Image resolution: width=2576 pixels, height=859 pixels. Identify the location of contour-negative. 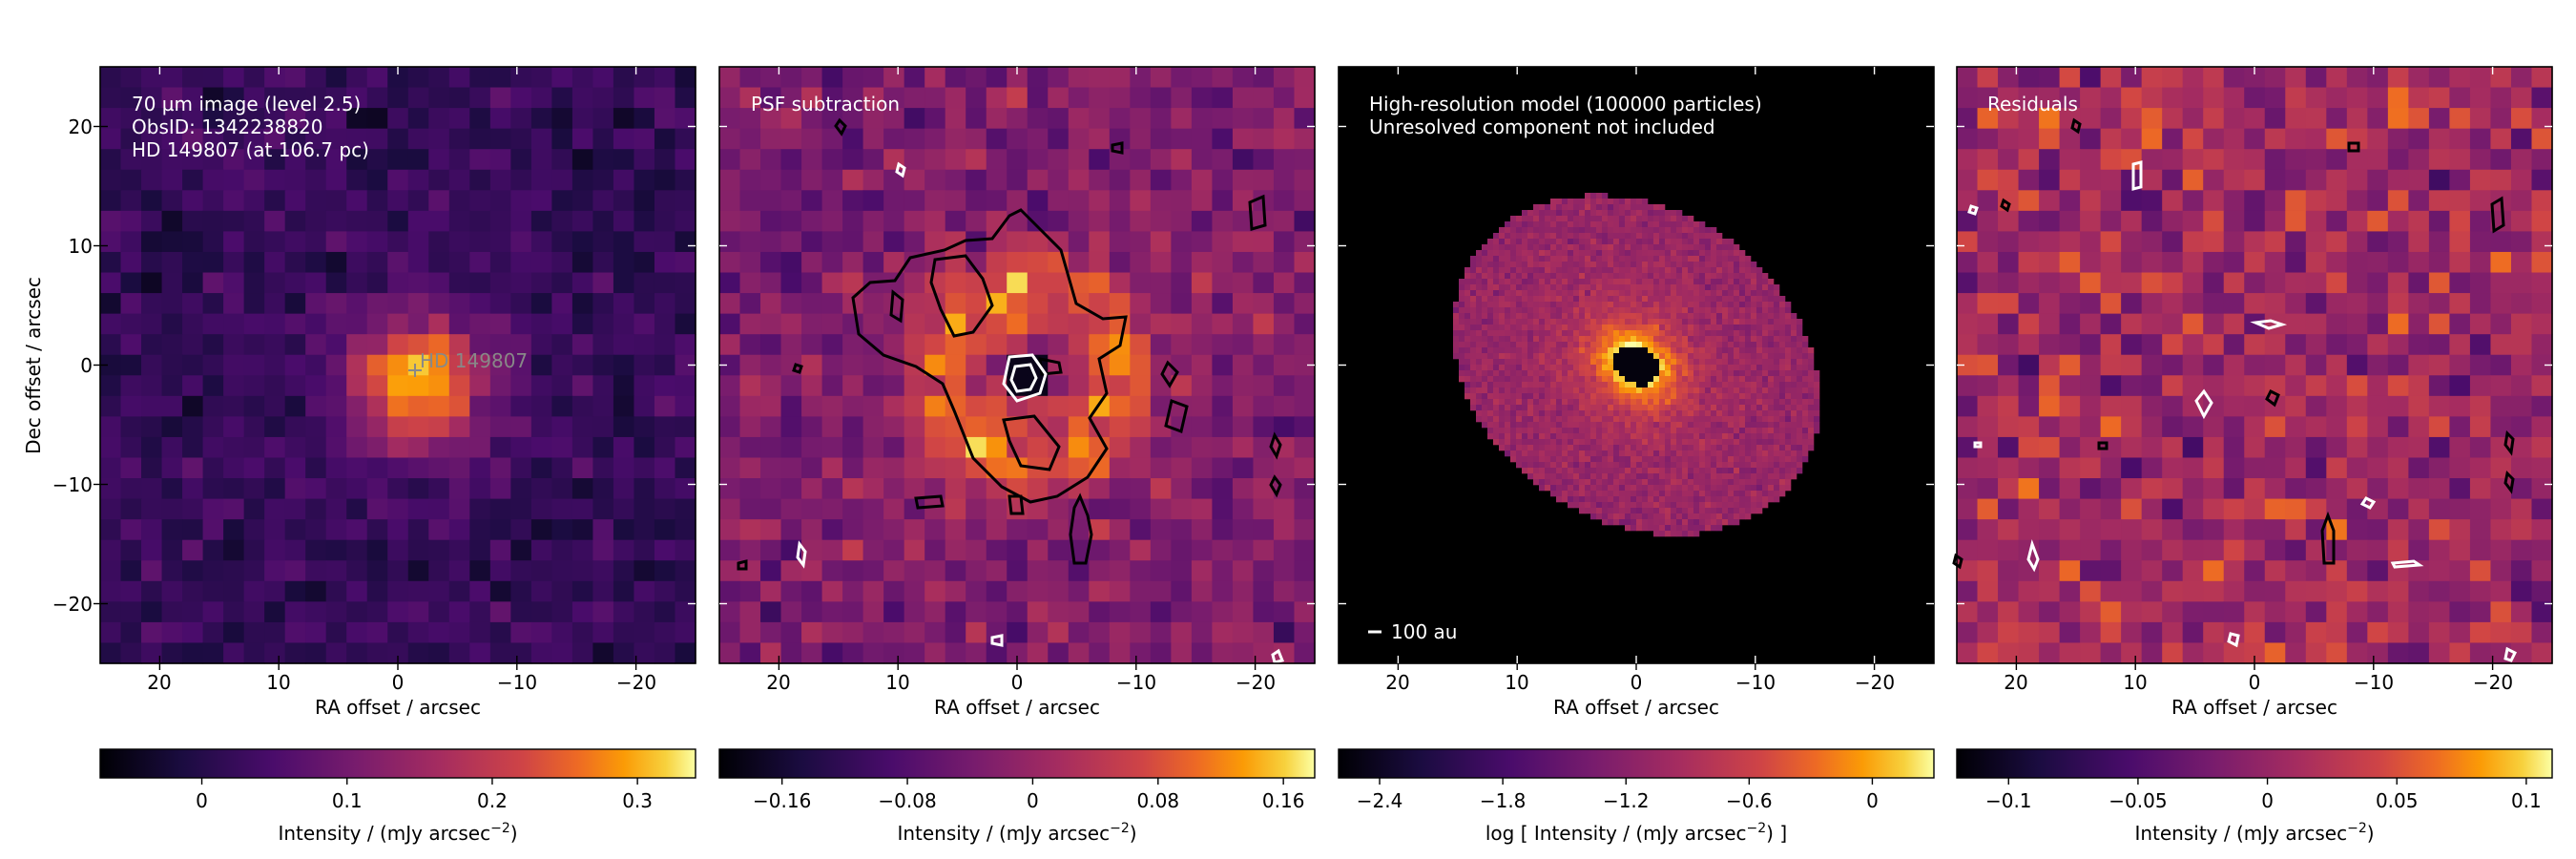
(1025, 378).